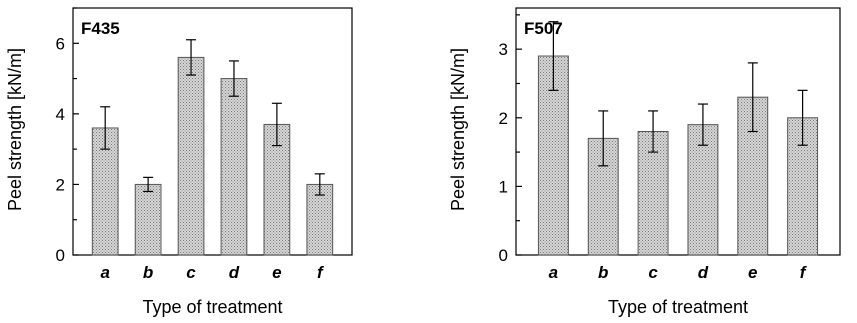 The width and height of the screenshot is (857, 323). Describe the element at coordinates (148, 219) in the screenshot. I see `bar-b` at that location.